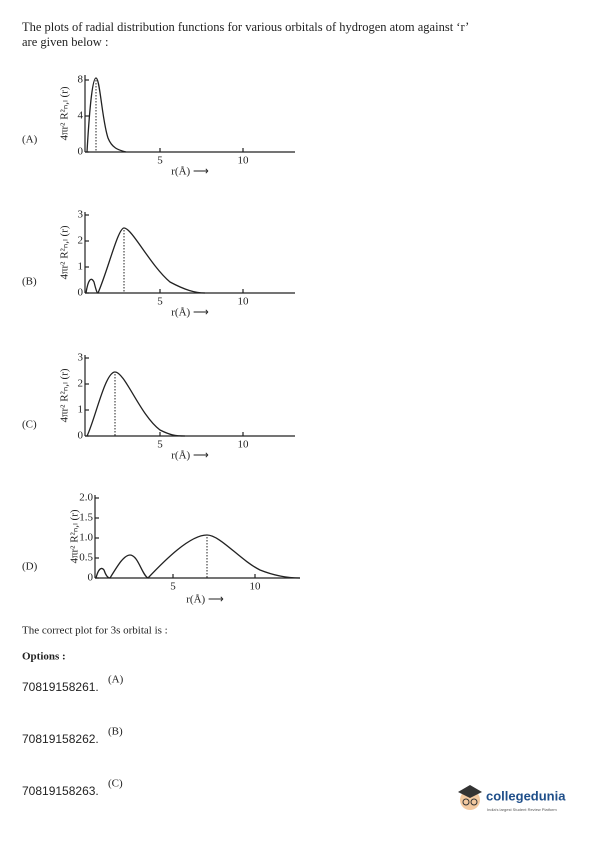 Image resolution: width=595 pixels, height=842 pixels. What do you see at coordinates (30, 140) in the screenshot?
I see `plot-label: (A)` at bounding box center [30, 140].